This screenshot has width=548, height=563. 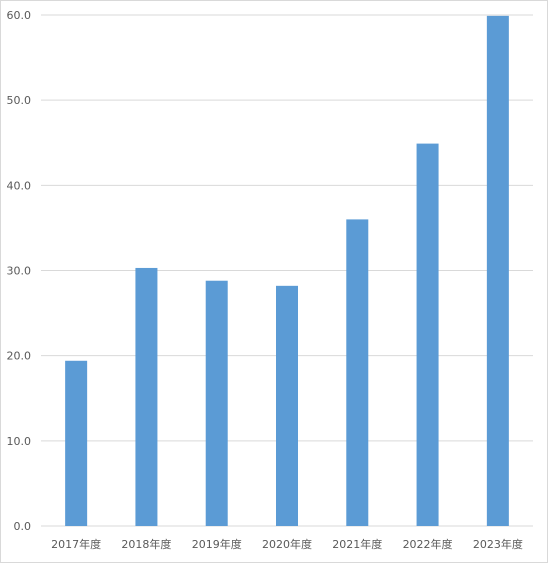 What do you see at coordinates (498, 544) in the screenshot?
I see `x-tick-label: 2023年度` at bounding box center [498, 544].